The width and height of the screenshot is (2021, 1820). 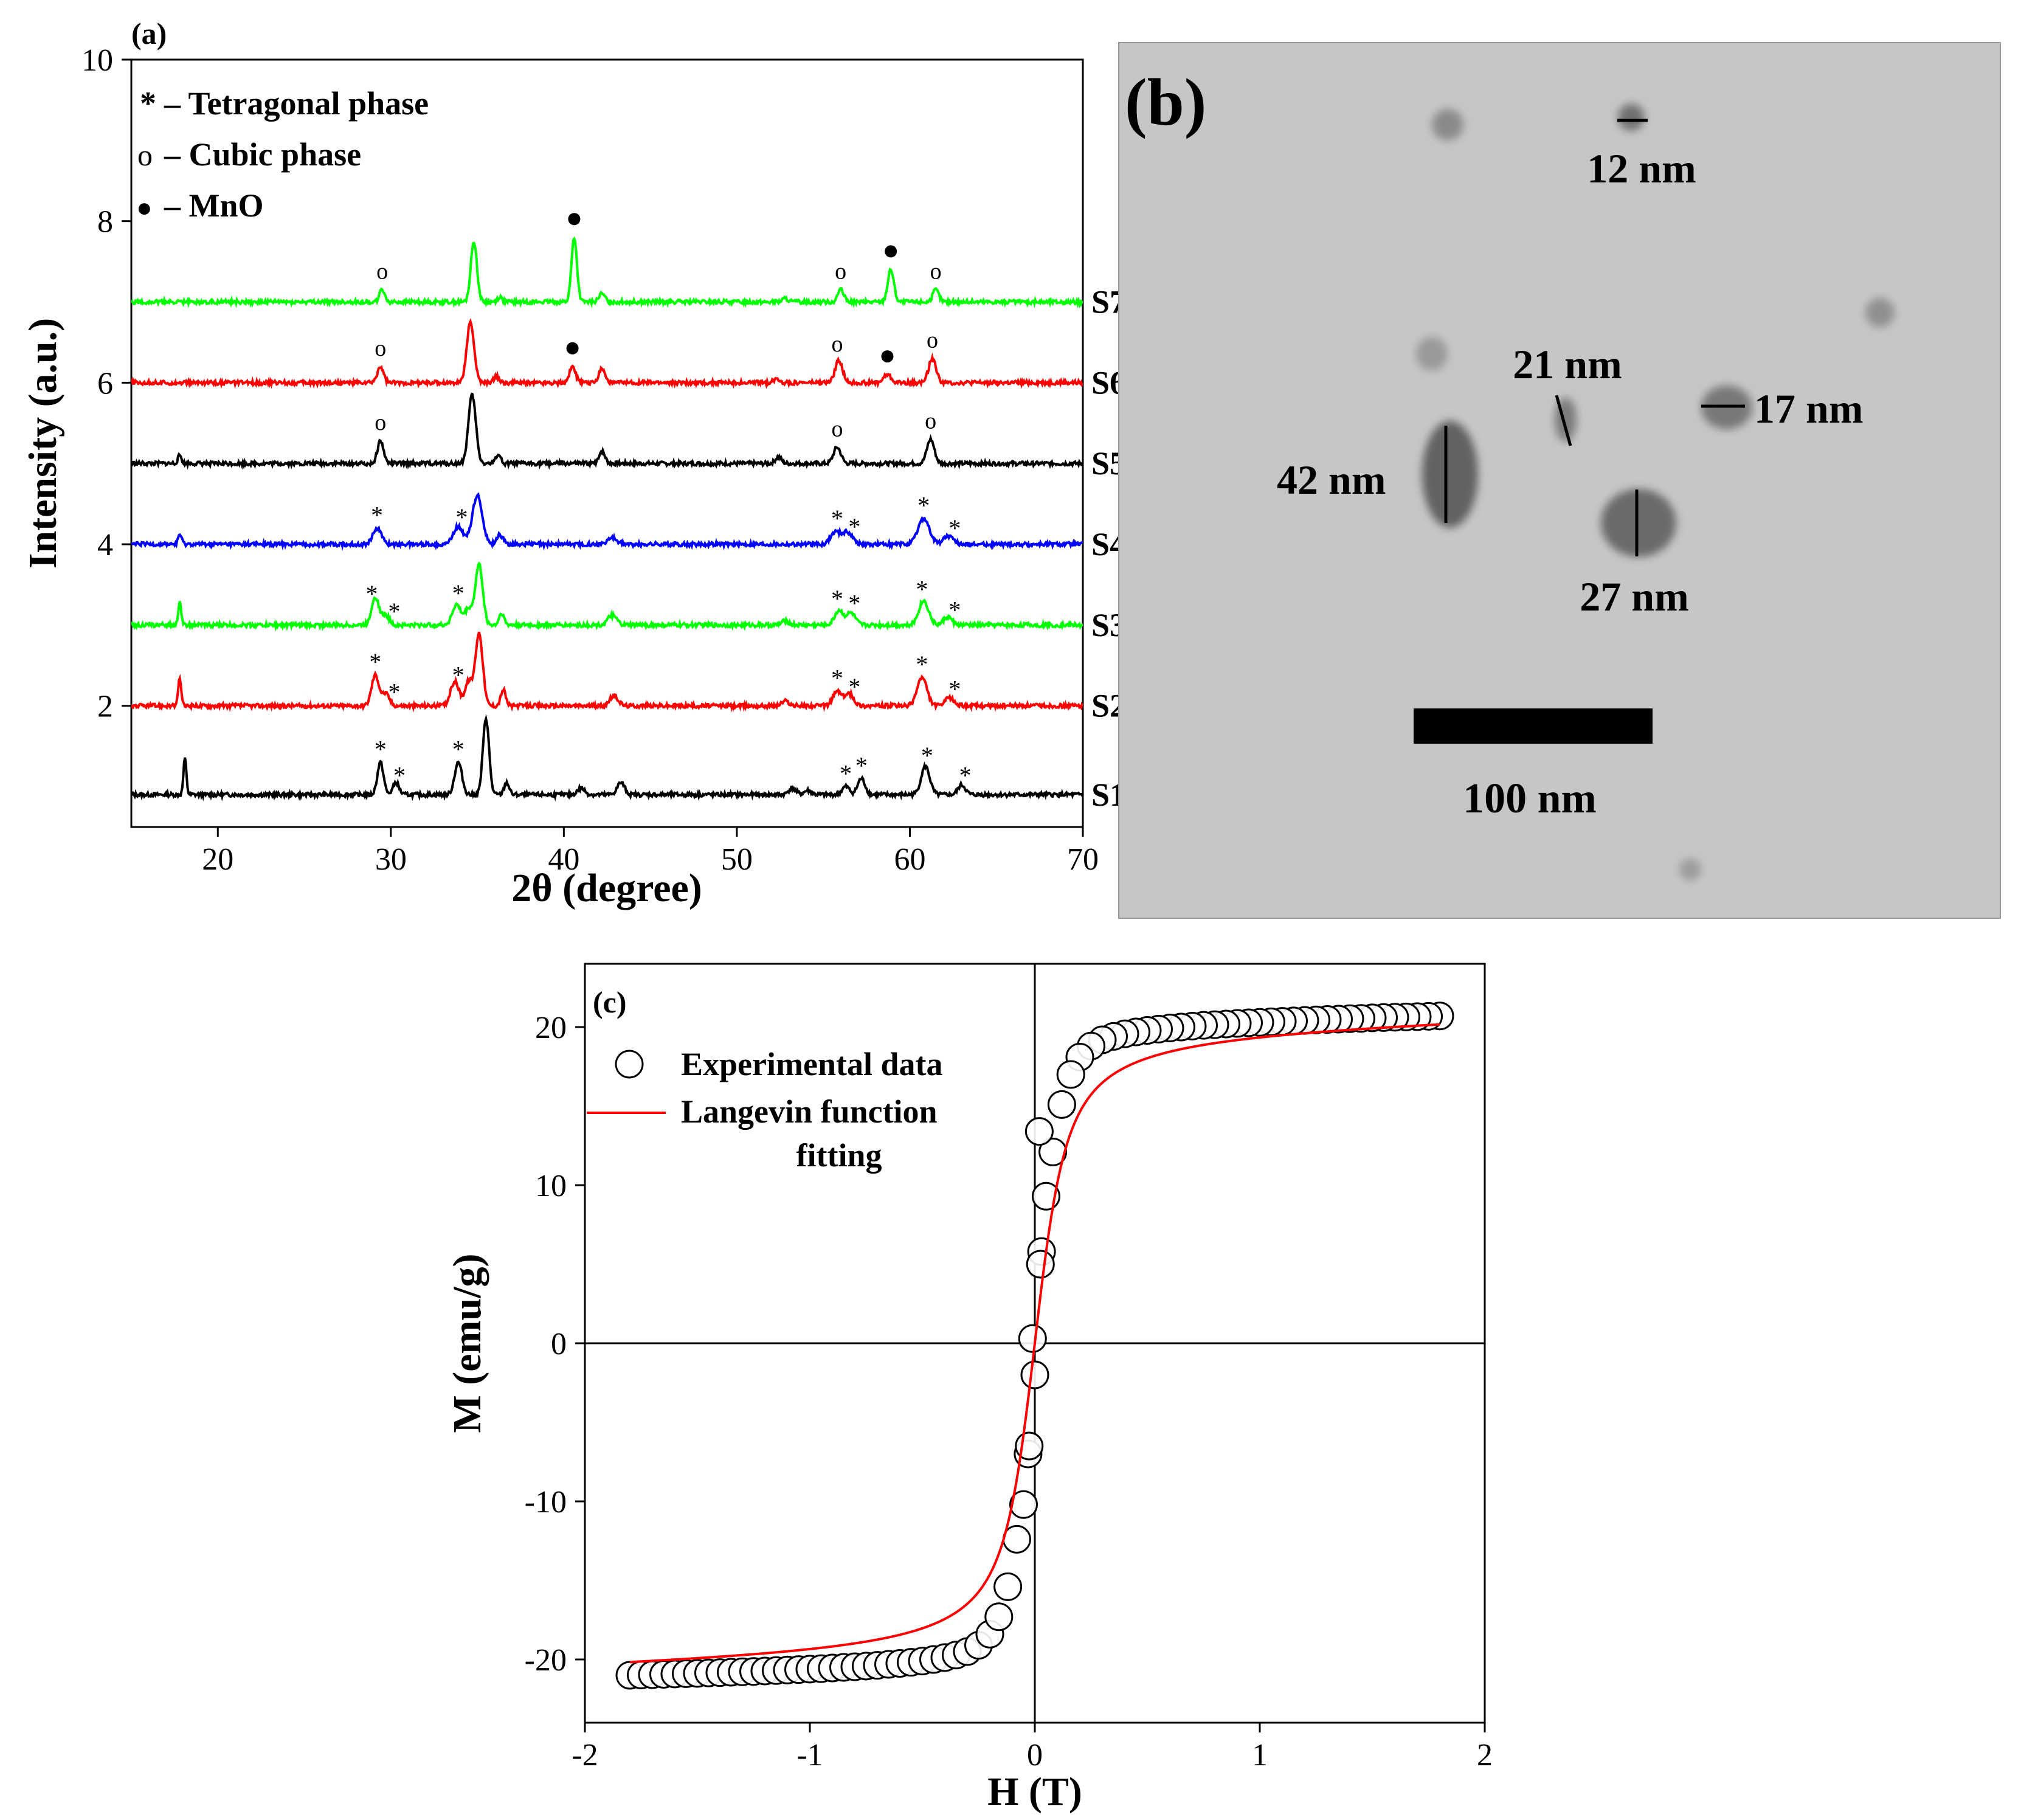 I want to click on panel-a-x-ticks: 20 30 40 50 60 70, so click(x=650, y=852).